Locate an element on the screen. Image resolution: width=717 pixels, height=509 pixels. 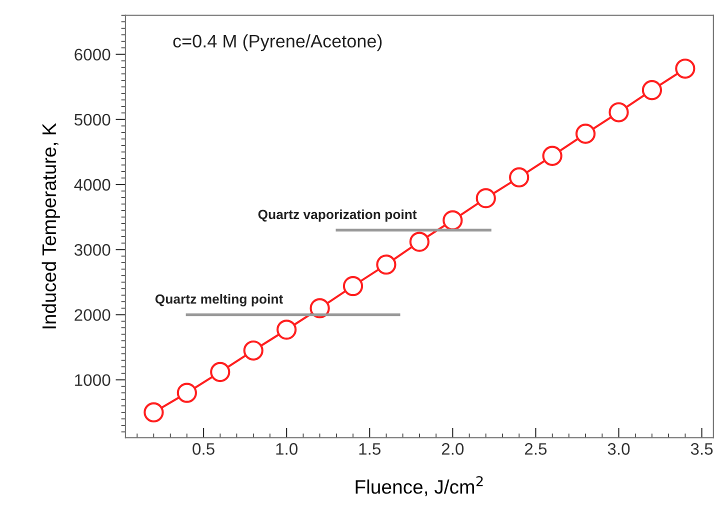
y-axis-title: Induced Temperature, K is located at coordinates (51, 225).